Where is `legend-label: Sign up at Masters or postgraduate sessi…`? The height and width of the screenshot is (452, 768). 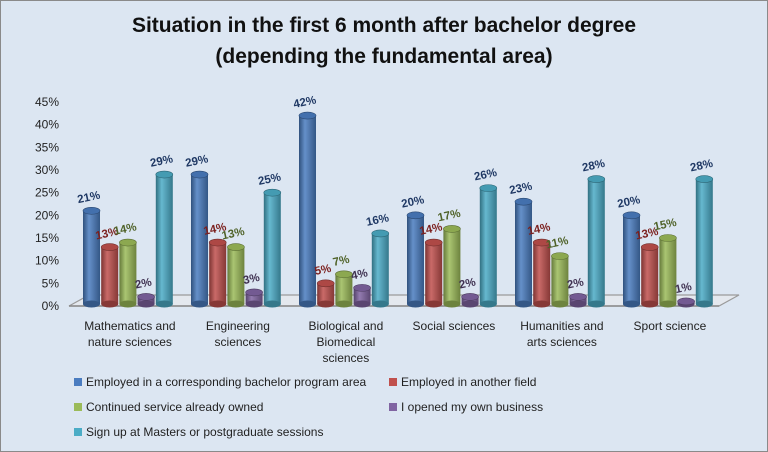
legend-label: Sign up at Masters or postgraduate sessi… is located at coordinates (204, 432).